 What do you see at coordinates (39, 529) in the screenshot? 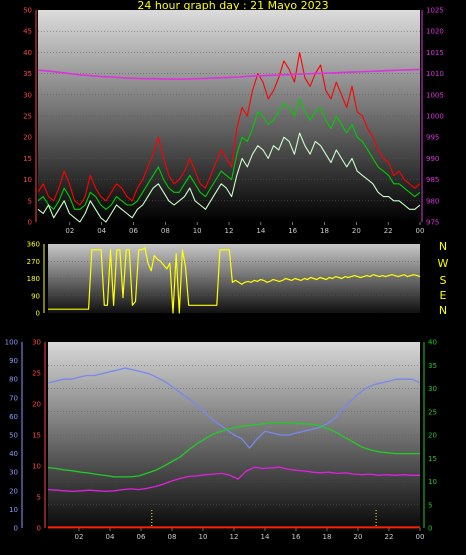
I see `dewpoint-axis-tick-label: 0` at bounding box center [39, 529].